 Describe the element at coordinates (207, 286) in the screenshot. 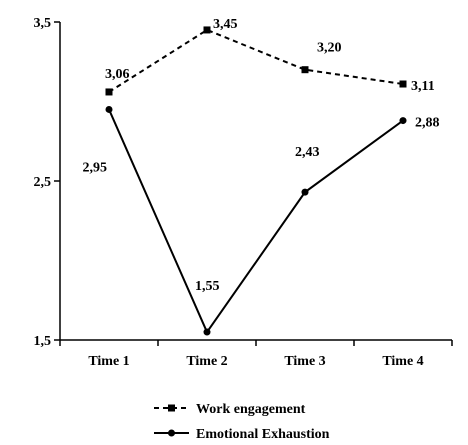

I see `data-label: 1,55` at that location.